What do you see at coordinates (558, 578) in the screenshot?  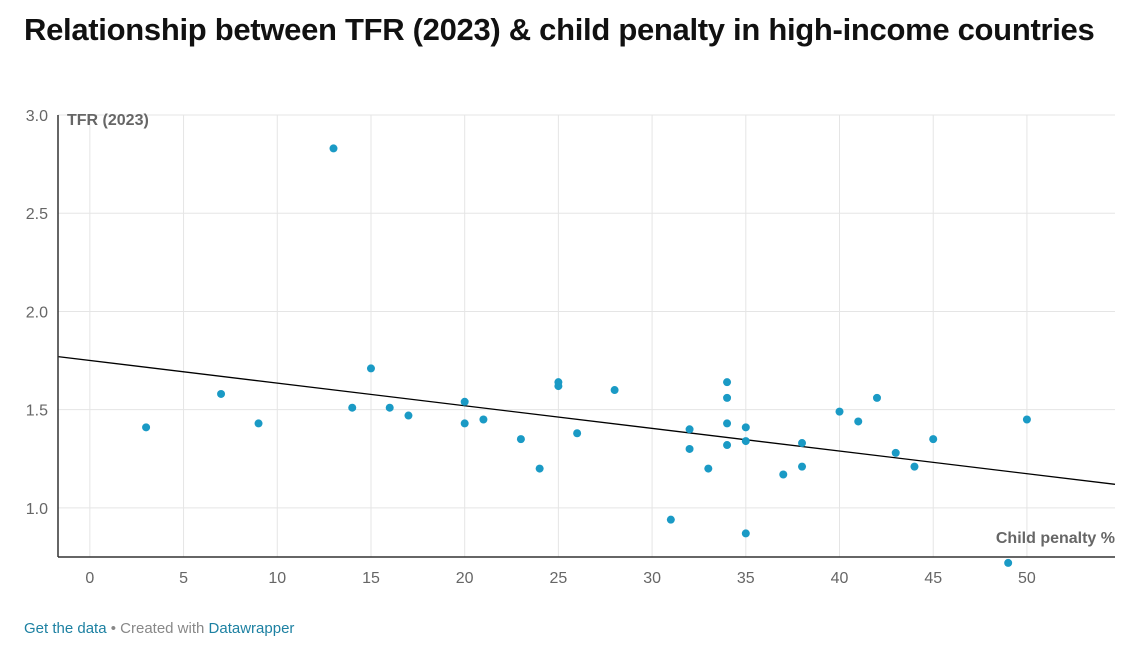 I see `x-tick-label: 25` at bounding box center [558, 578].